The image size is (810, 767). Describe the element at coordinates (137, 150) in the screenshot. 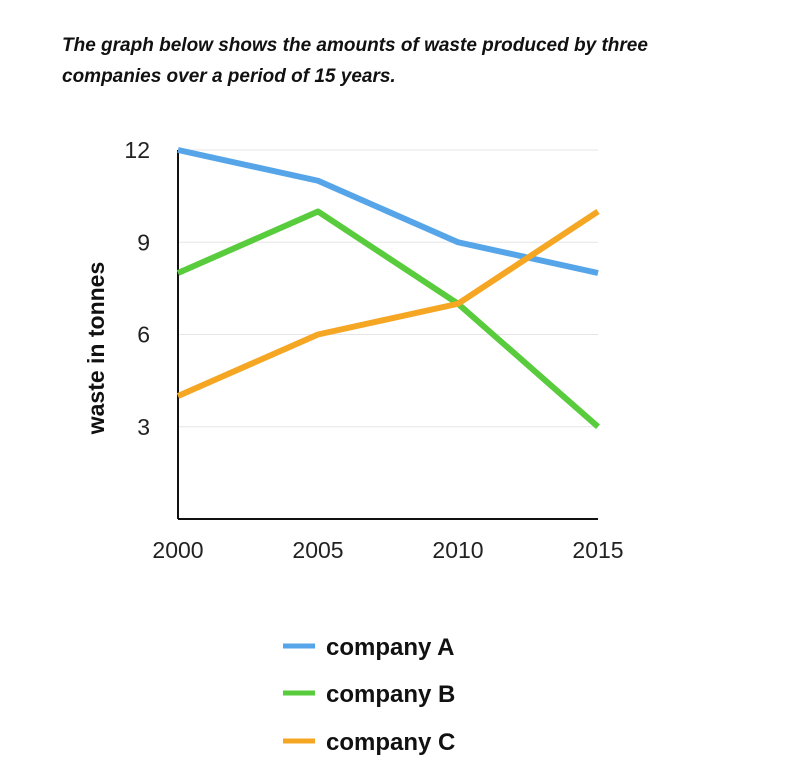

I see `y-tick-label: 12` at that location.